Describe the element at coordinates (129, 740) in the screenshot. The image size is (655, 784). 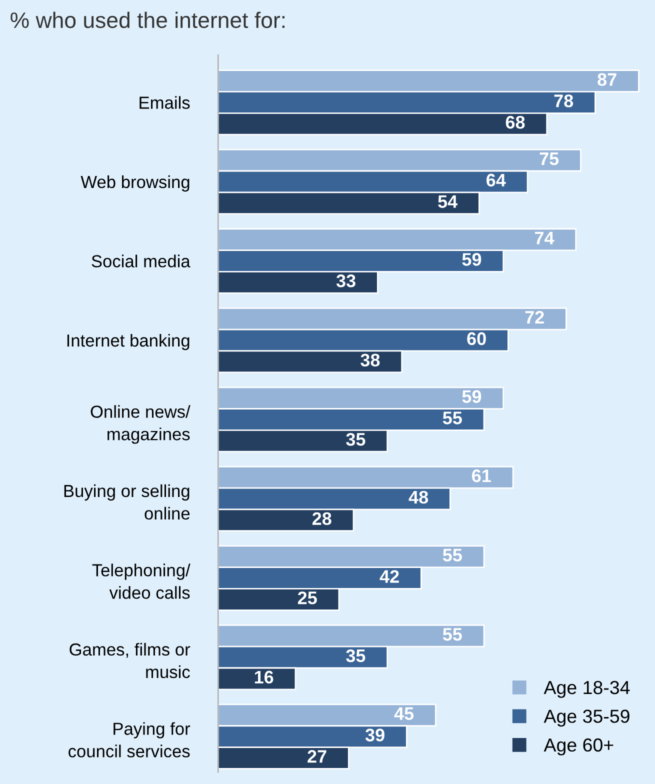
I see `y-tick-label: Paying for council services` at that location.